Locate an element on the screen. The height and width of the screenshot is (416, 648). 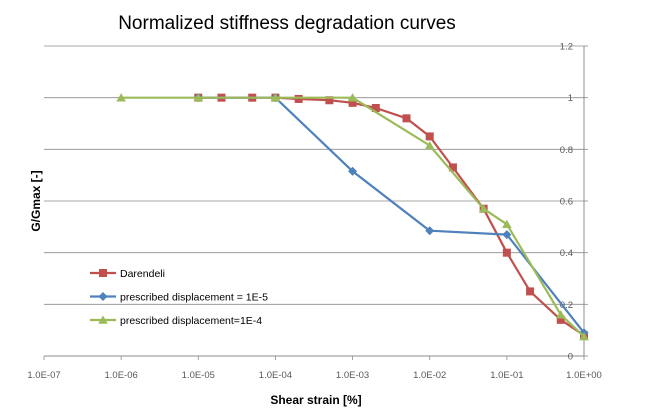
legend-label-2: prescribed displacement=1E-4 is located at coordinates (191, 321).